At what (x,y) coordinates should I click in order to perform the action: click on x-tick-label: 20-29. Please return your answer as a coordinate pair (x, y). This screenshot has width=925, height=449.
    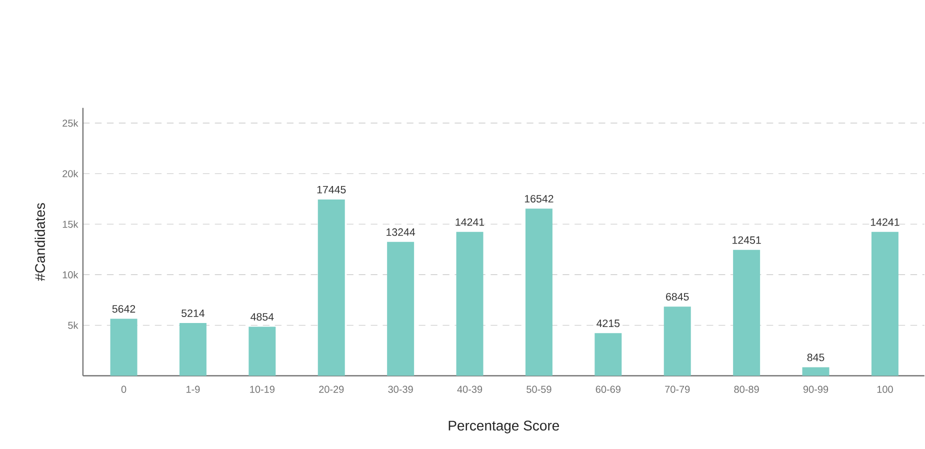
    Looking at the image, I should click on (331, 390).